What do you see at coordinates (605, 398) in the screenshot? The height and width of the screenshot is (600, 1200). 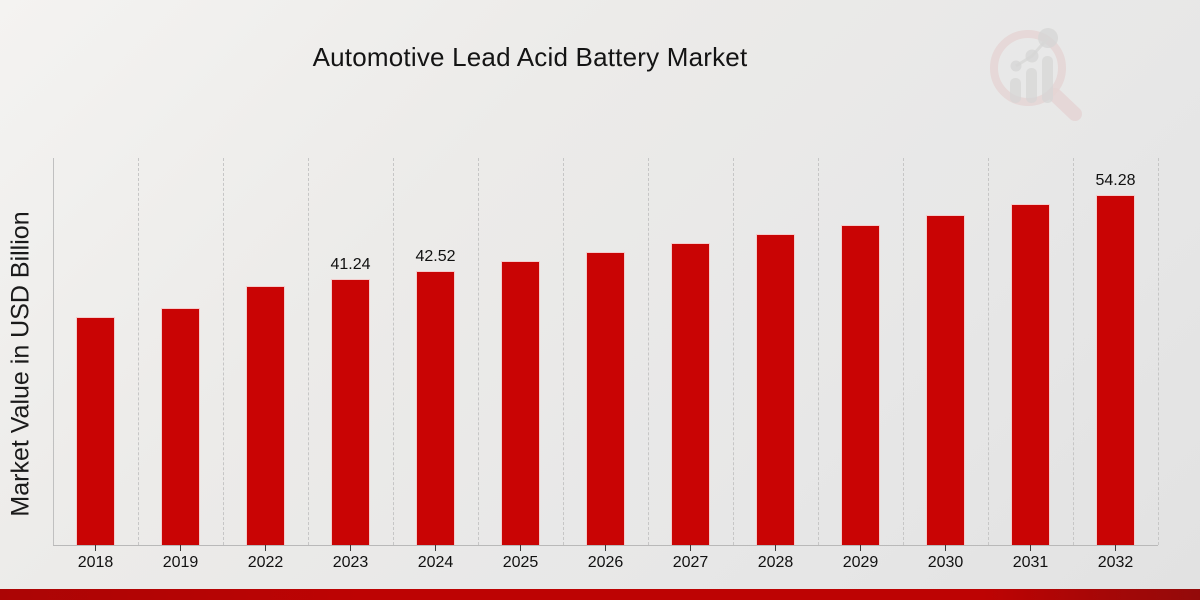 I see `bar-2026` at bounding box center [605, 398].